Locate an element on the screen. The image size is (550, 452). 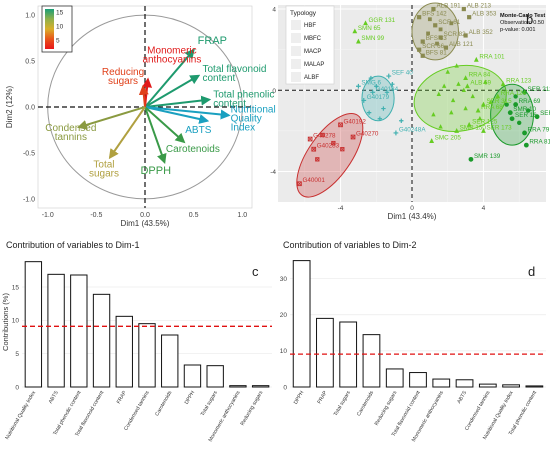
panel-a-y-tick-label: 1.0 is located at coordinates (30, 16).